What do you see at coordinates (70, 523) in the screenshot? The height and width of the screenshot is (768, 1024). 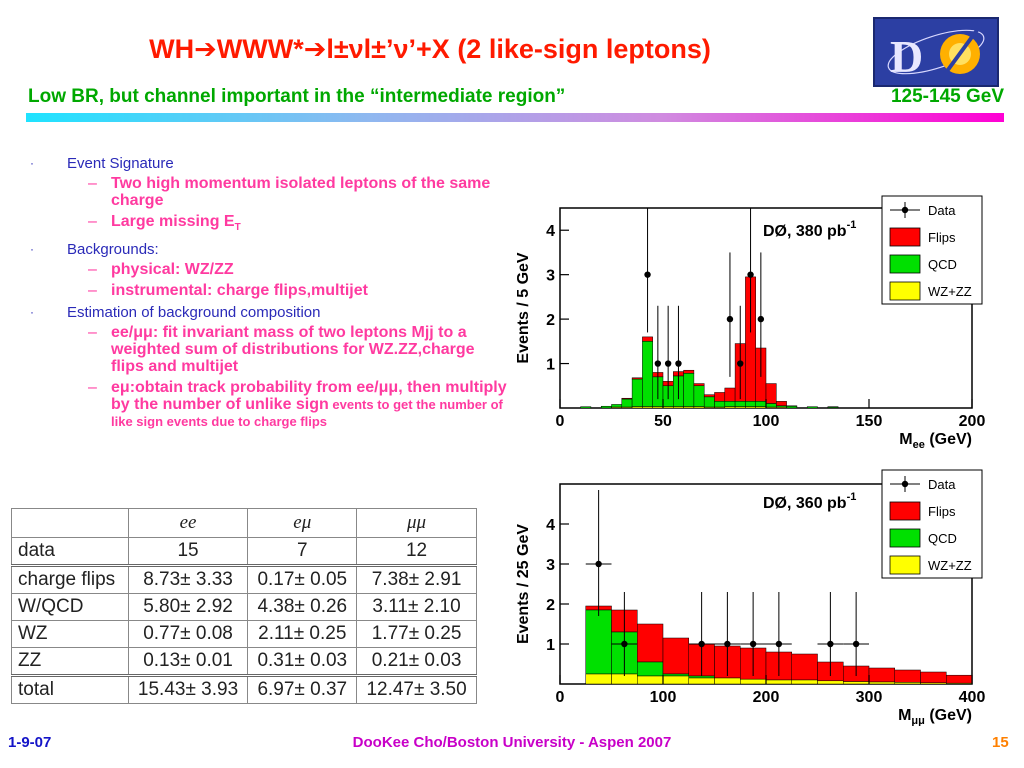 I see `table-header-cell` at bounding box center [70, 523].